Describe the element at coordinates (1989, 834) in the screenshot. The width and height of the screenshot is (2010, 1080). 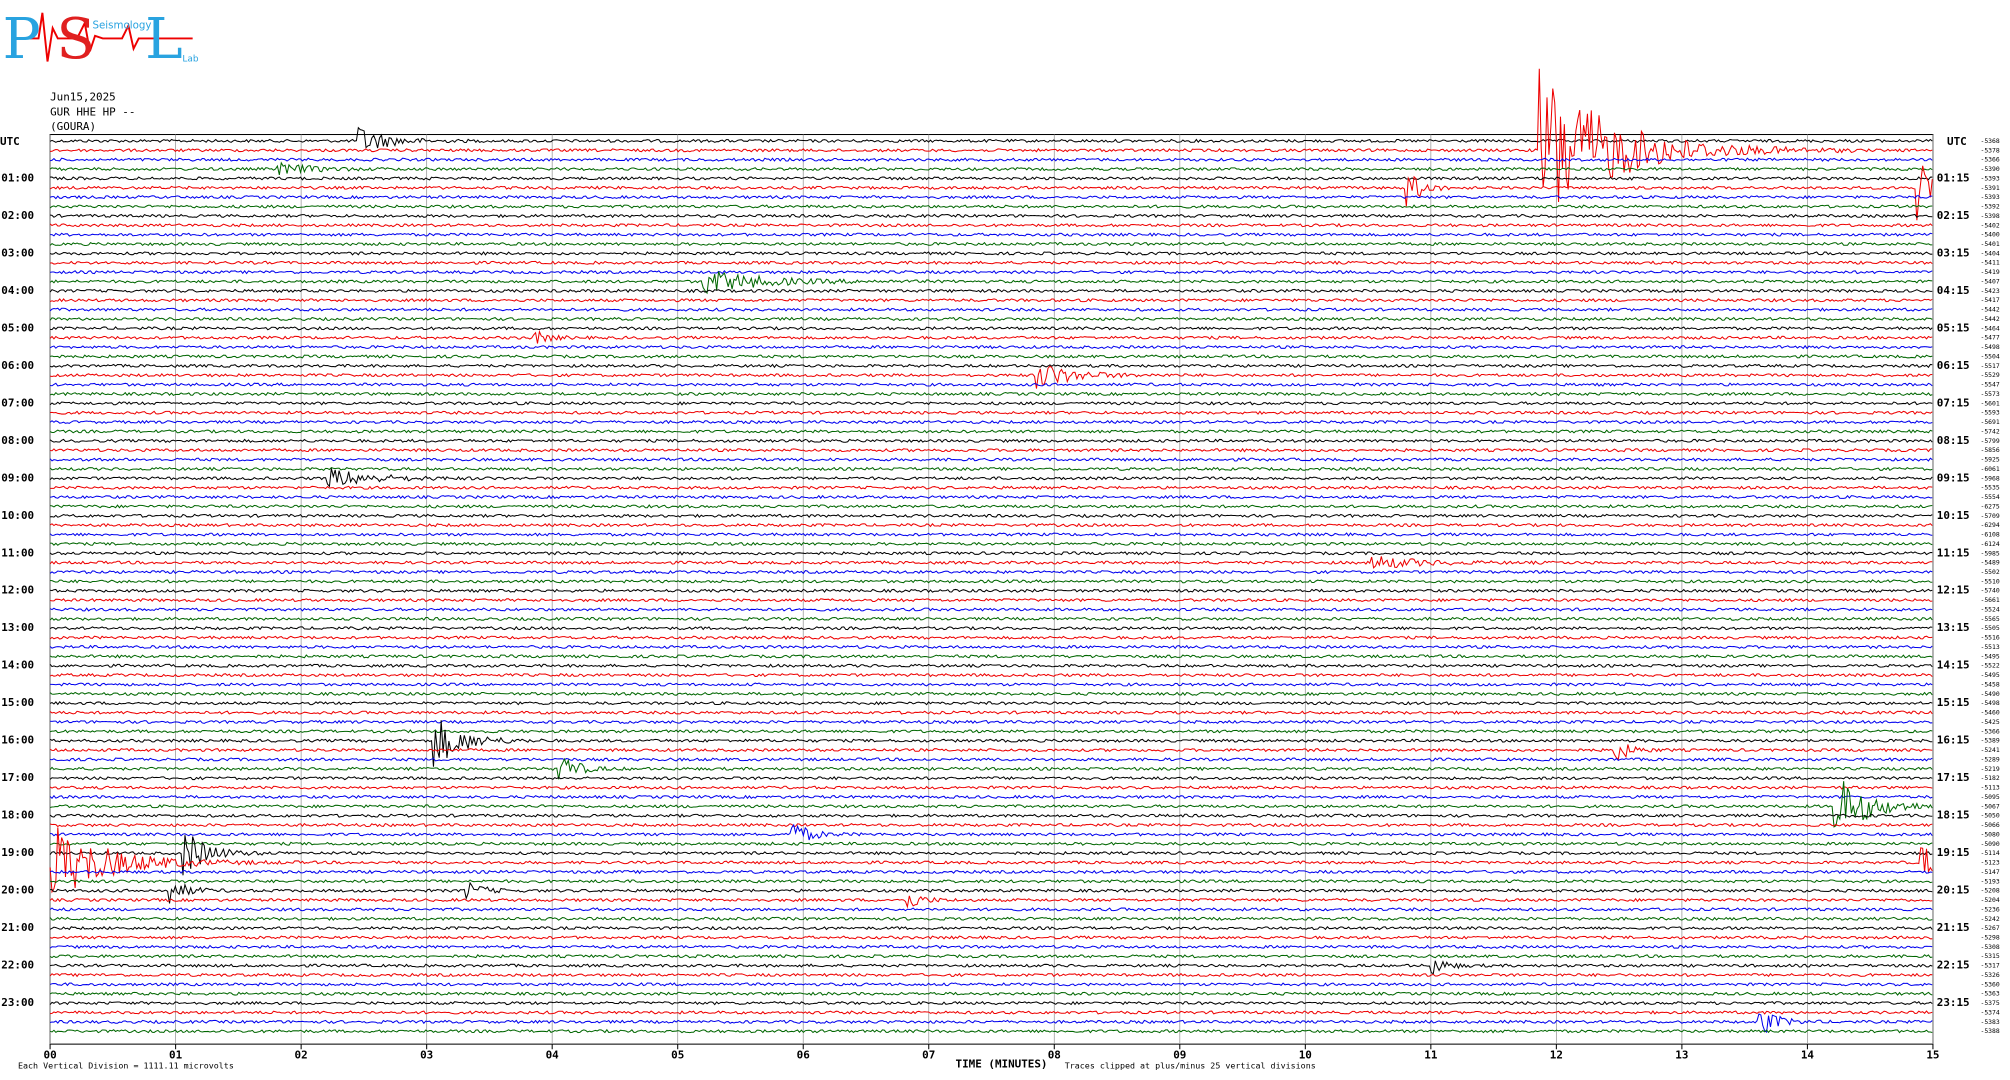
I see `trace-offset: -5080` at that location.